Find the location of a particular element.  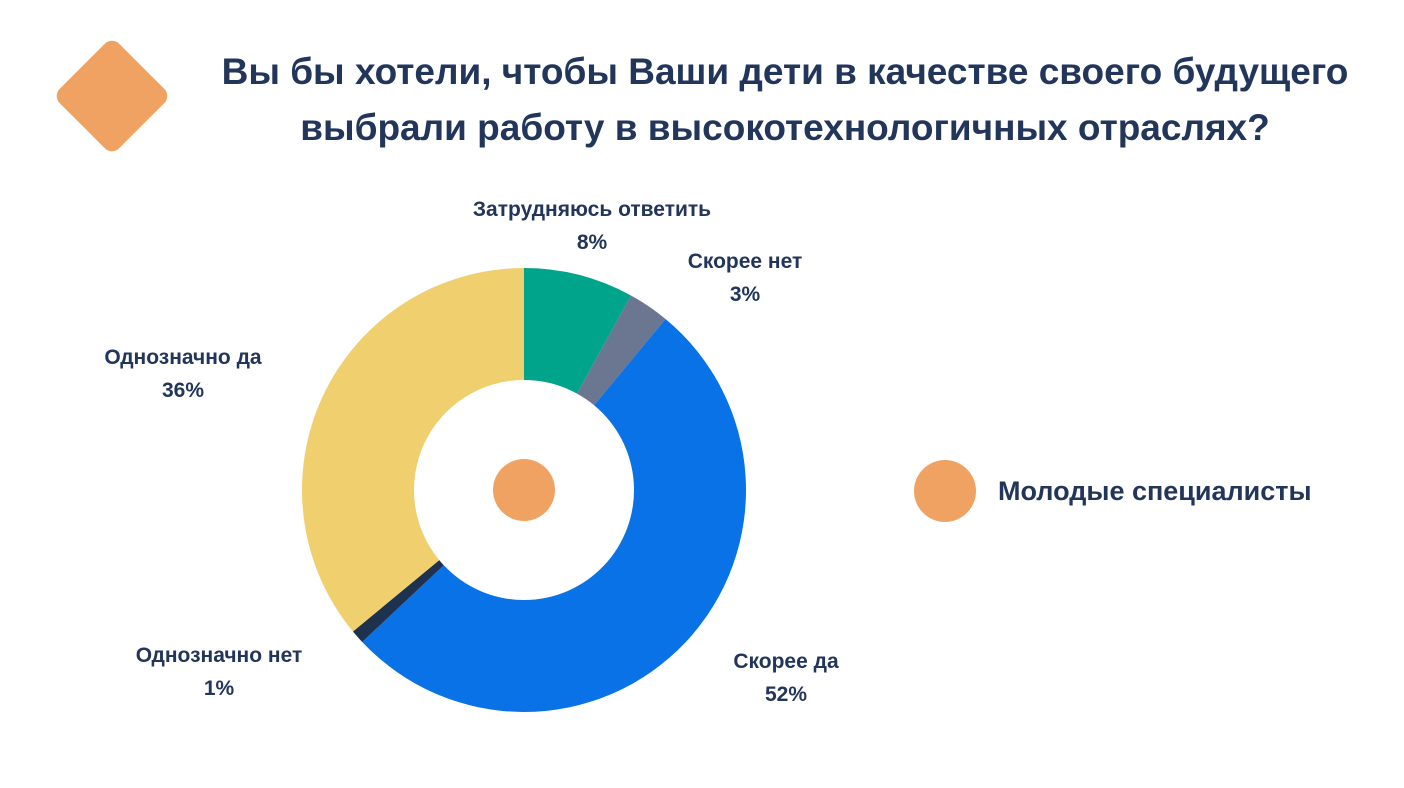

slice-label-1-name: Скорее нет is located at coordinates (745, 261).